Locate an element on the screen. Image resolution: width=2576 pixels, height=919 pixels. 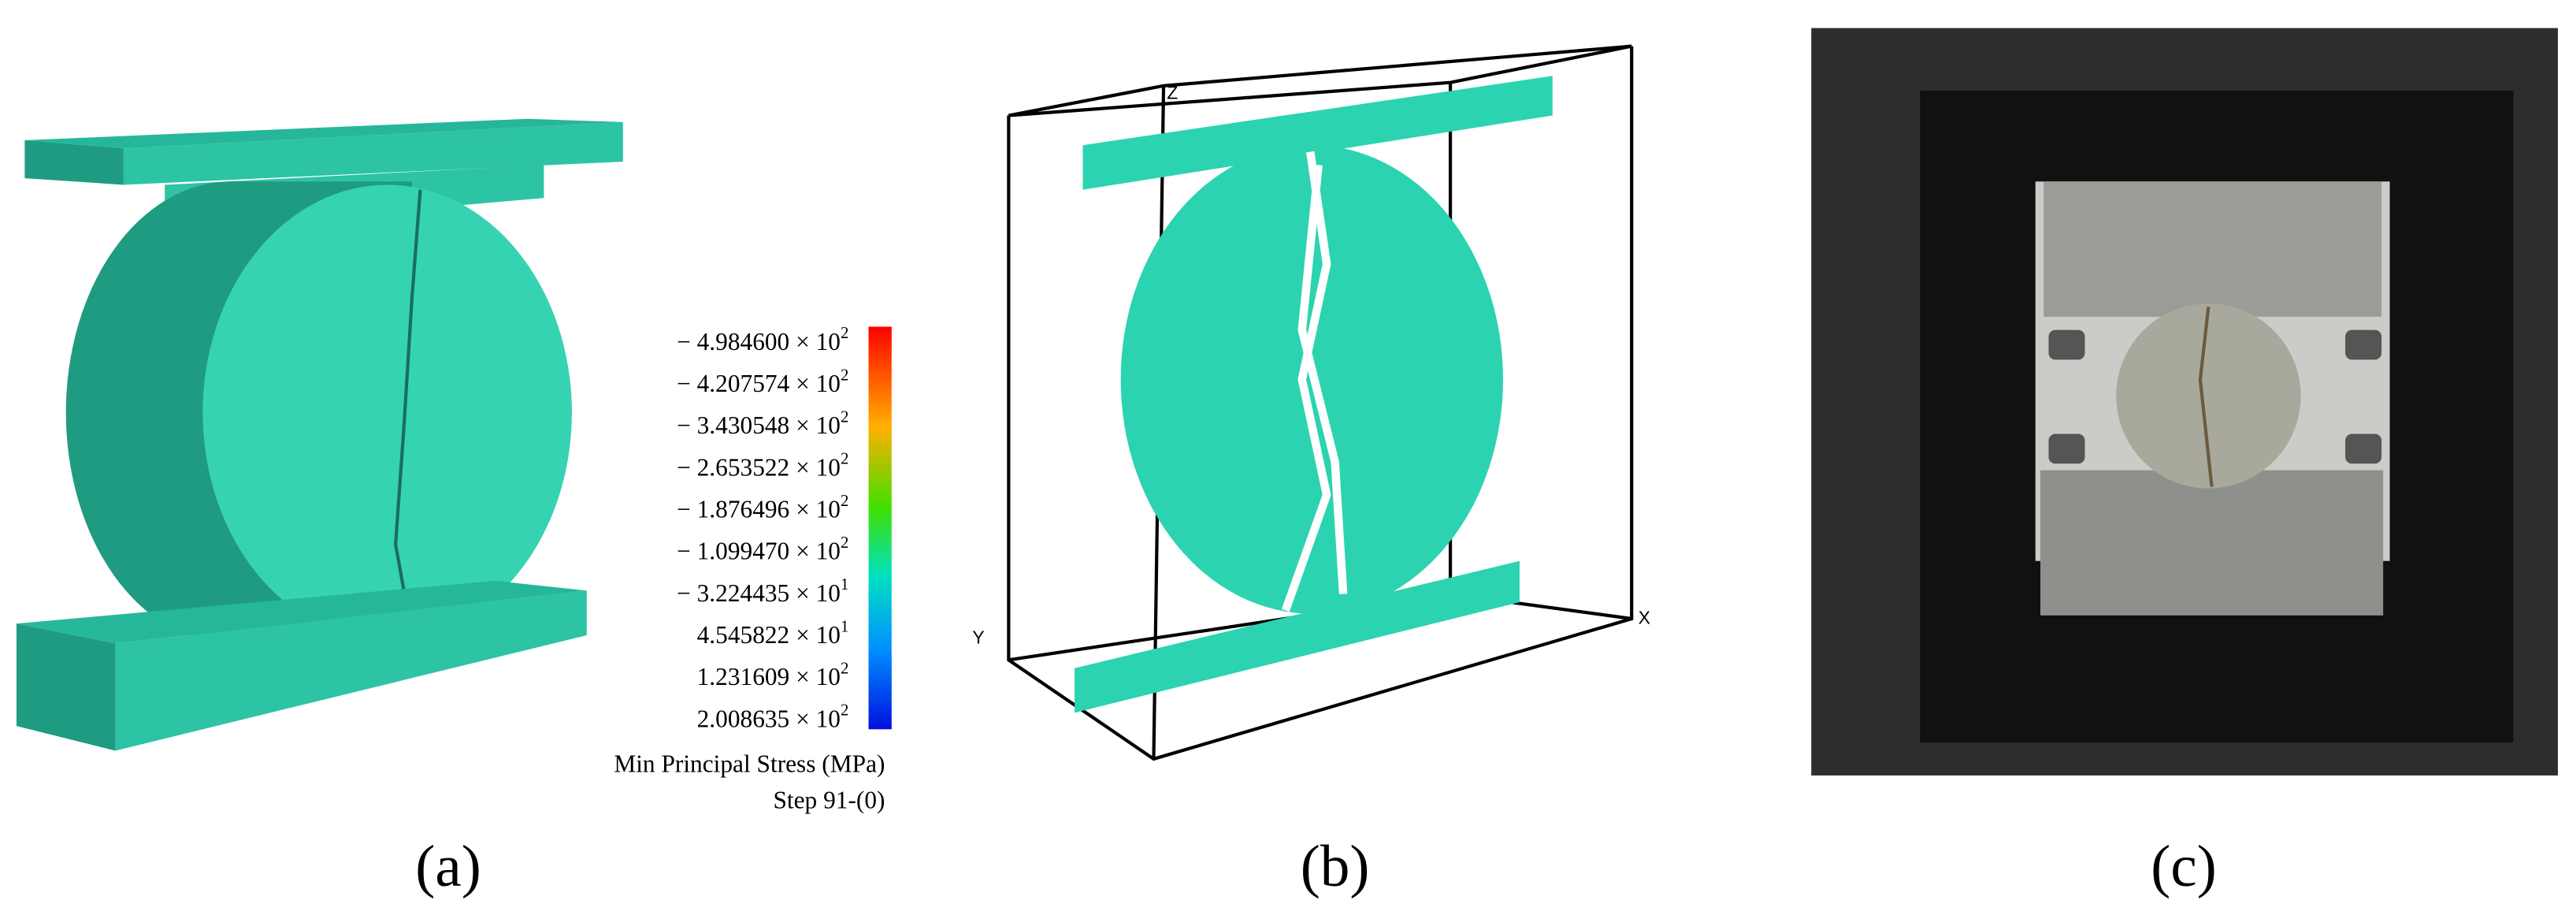
panel-label: (a) is located at coordinates (448, 866).